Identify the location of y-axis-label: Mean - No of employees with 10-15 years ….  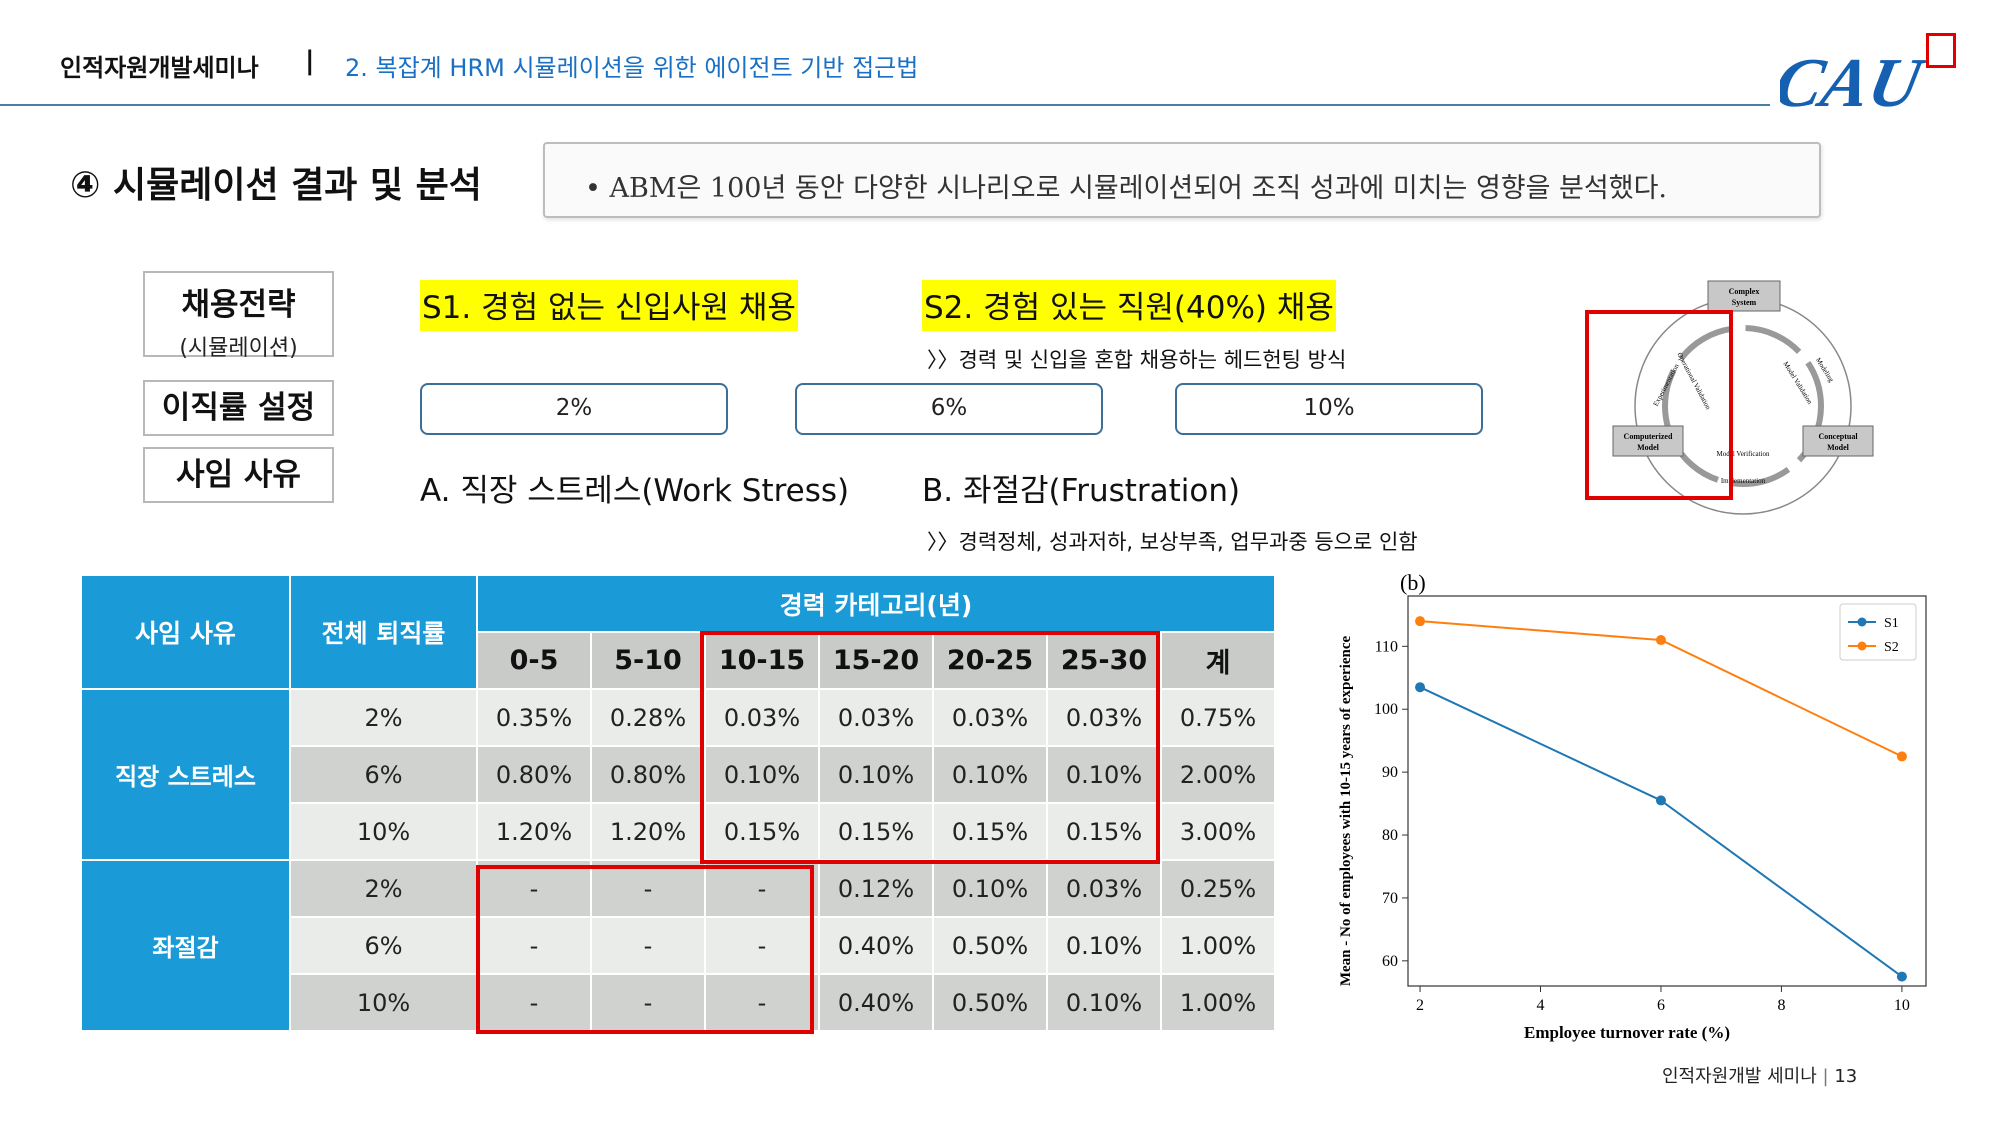
(1346, 810).